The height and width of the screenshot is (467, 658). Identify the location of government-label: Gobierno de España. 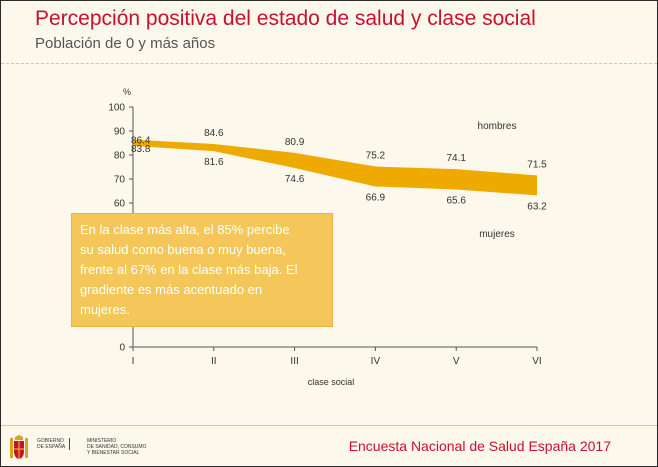
(54, 444).